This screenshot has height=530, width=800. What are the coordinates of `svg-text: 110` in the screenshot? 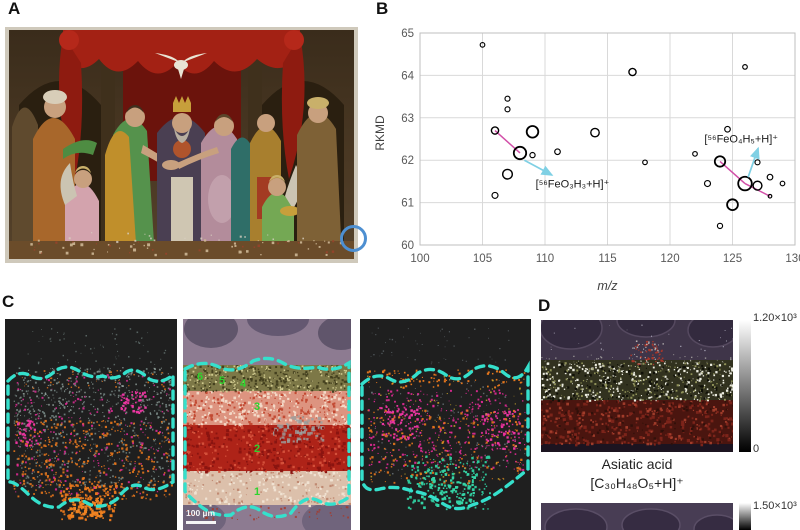 It's located at (545, 259).